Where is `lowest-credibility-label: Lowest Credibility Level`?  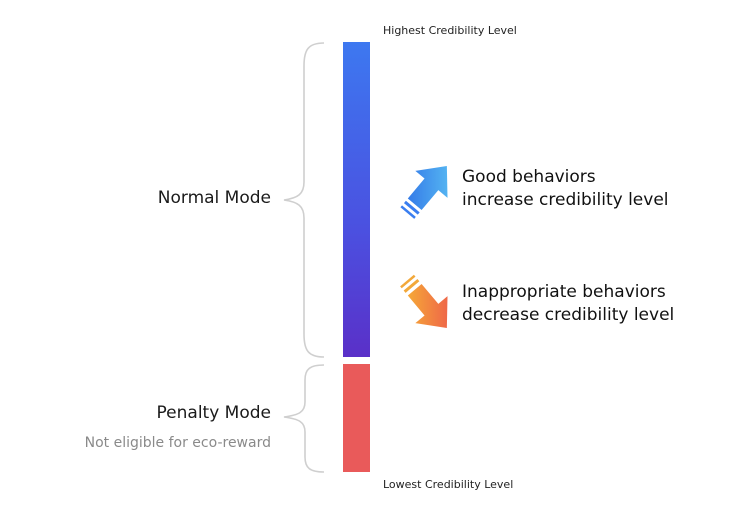
lowest-credibility-label: Lowest Credibility Level is located at coordinates (448, 484).